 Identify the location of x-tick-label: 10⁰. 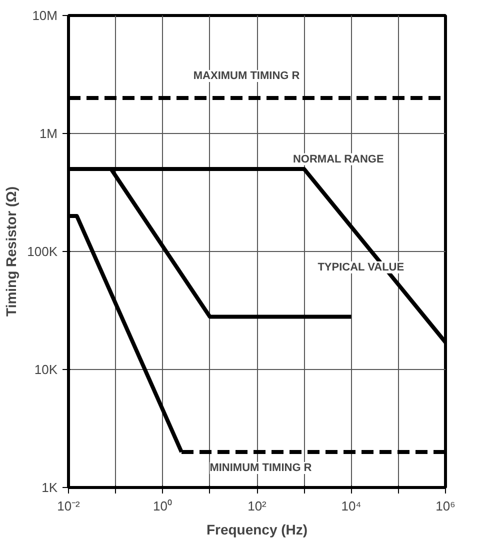
(162, 506).